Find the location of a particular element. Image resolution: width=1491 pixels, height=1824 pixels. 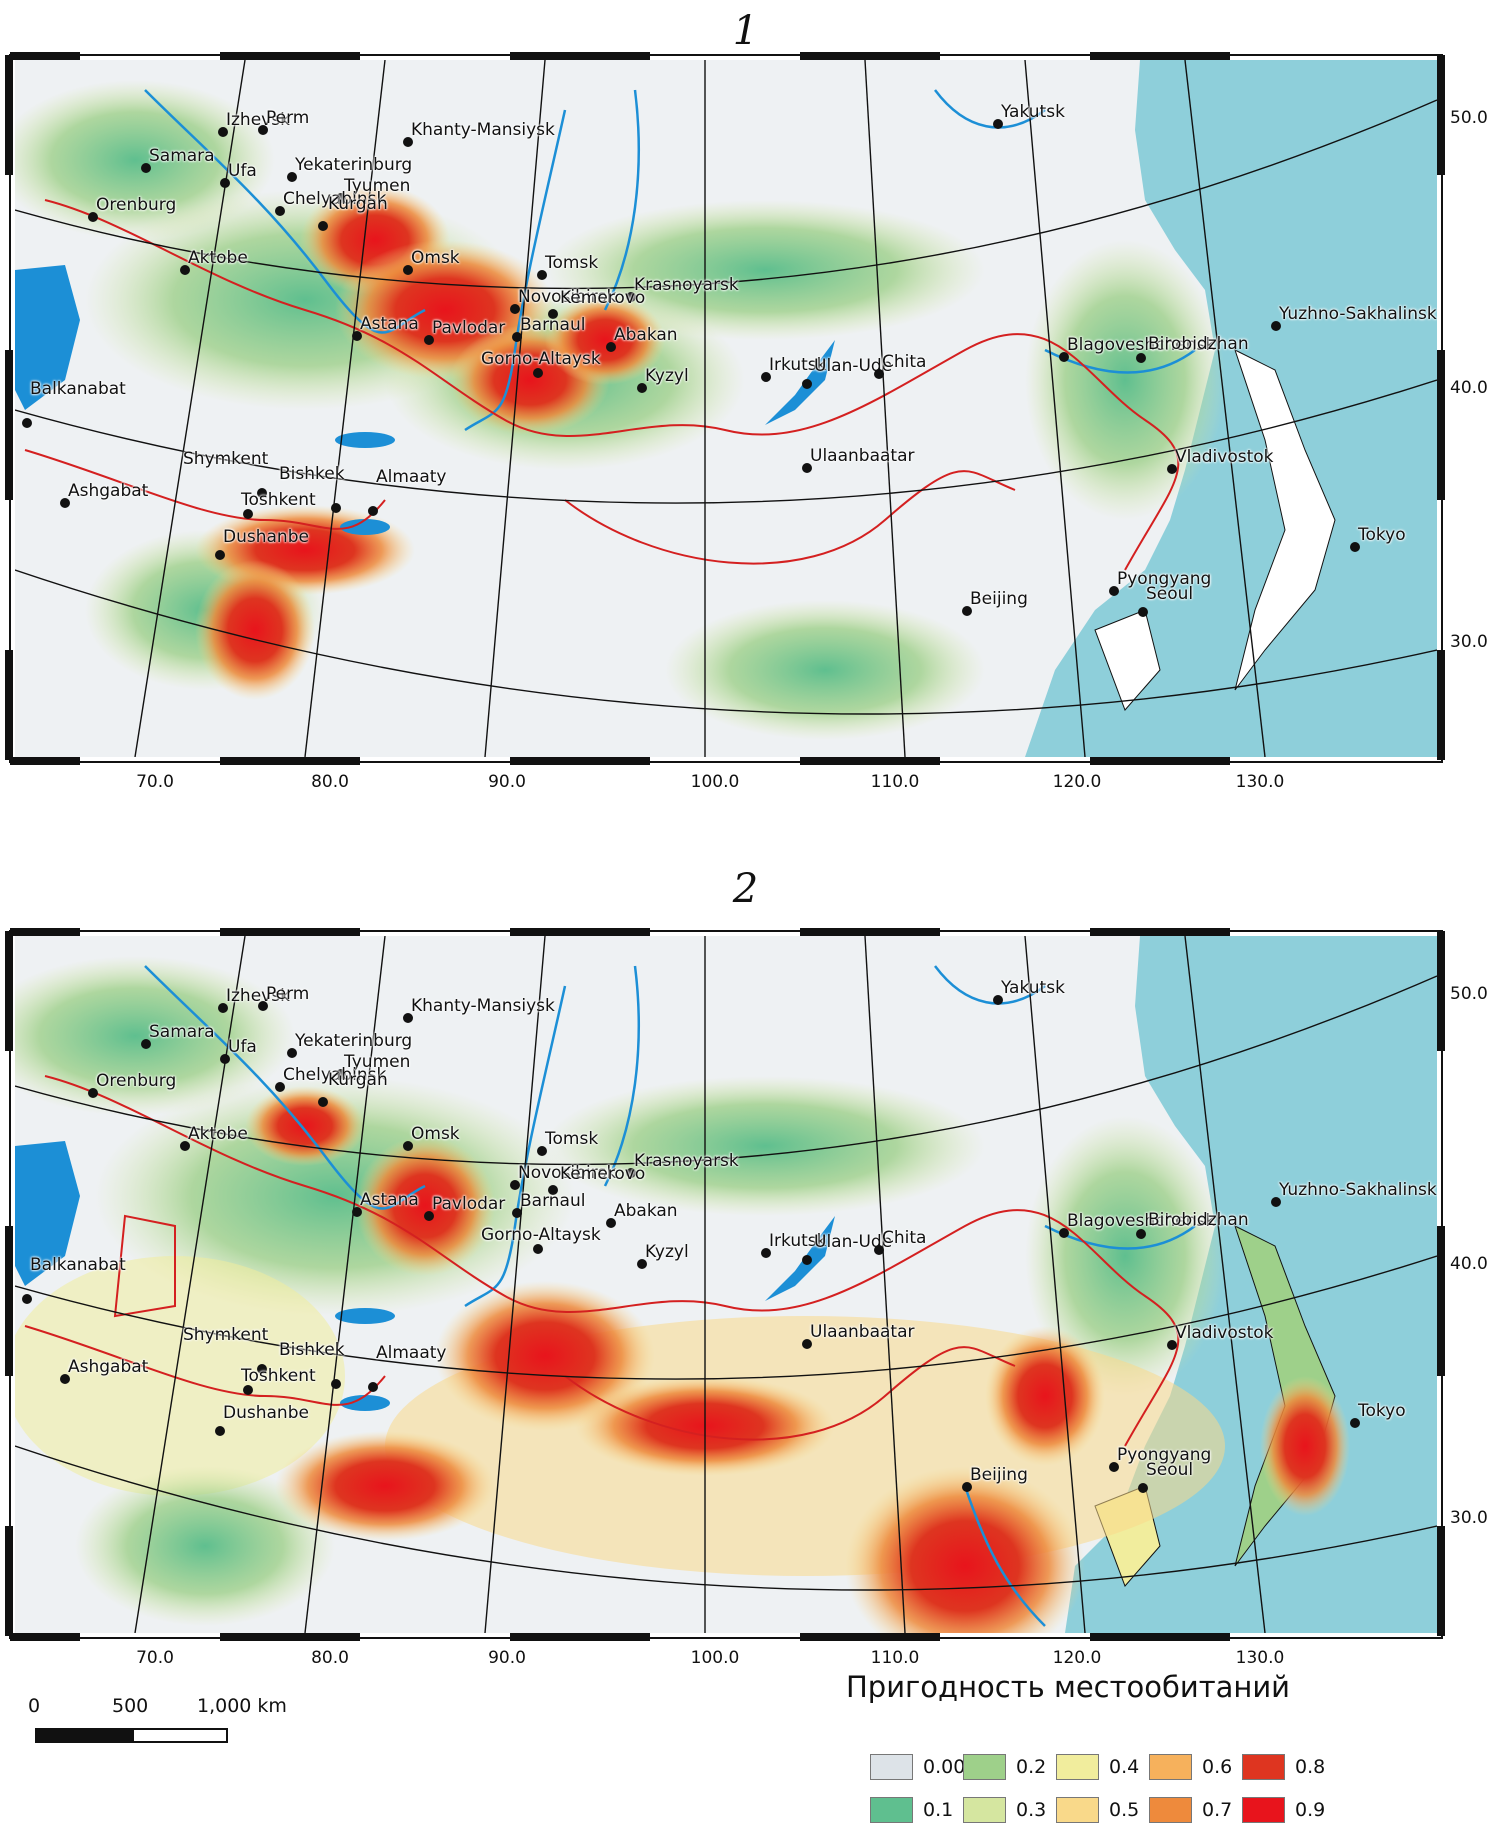

x-tick: 130.0 is located at coordinates (1260, 1658).